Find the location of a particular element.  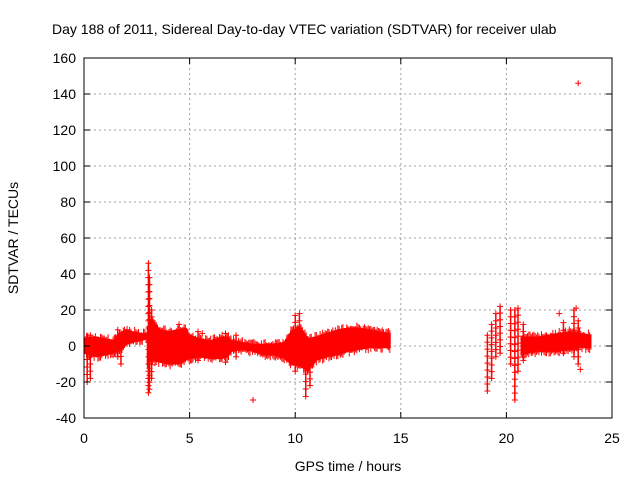

y-tick-label: -20 is located at coordinates (66, 382).